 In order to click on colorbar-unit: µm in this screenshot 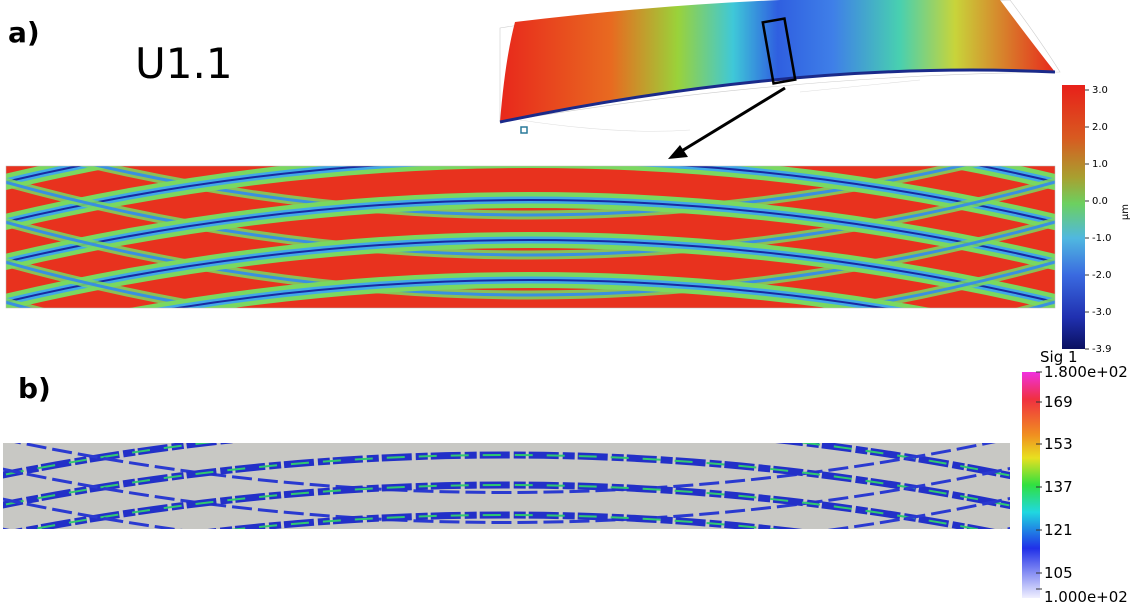, I will do `click(1125, 212)`.